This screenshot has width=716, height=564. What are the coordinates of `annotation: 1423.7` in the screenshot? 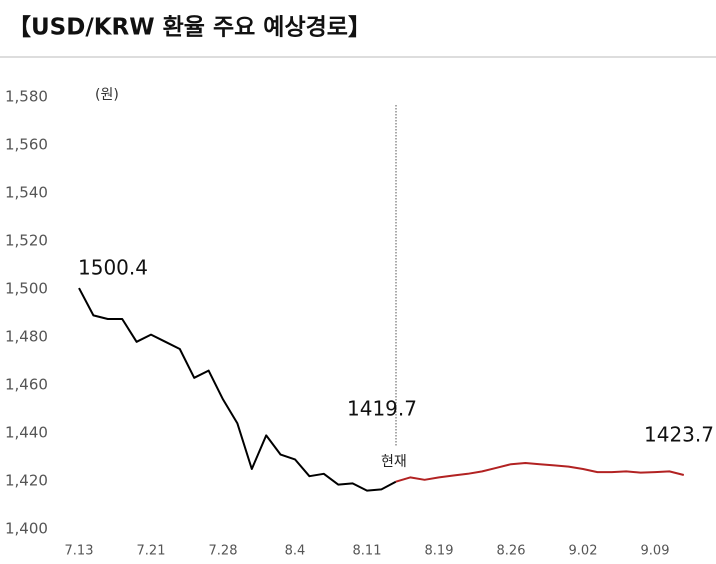 It's located at (679, 435).